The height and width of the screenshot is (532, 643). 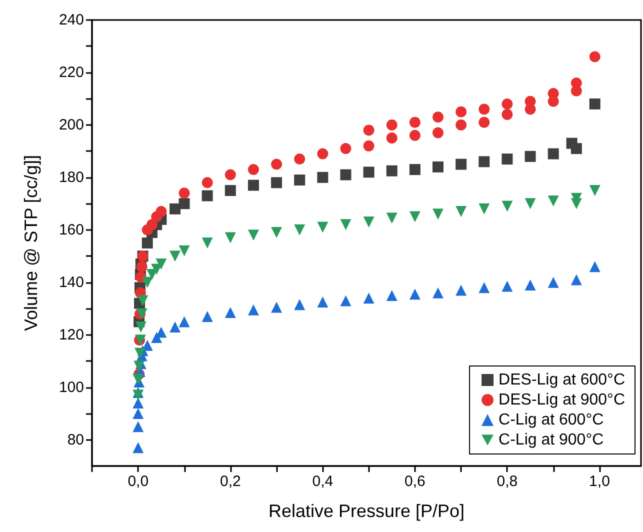 I want to click on x-axis-title: Relative Pressure [P/Po], so click(x=366, y=511).